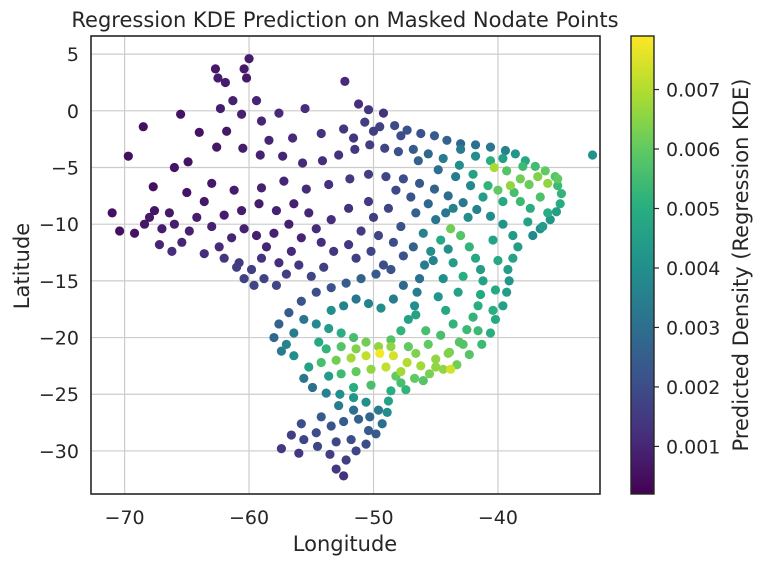  What do you see at coordinates (693, 209) in the screenshot?
I see `colorbar-tick-label: 0.005` at bounding box center [693, 209].